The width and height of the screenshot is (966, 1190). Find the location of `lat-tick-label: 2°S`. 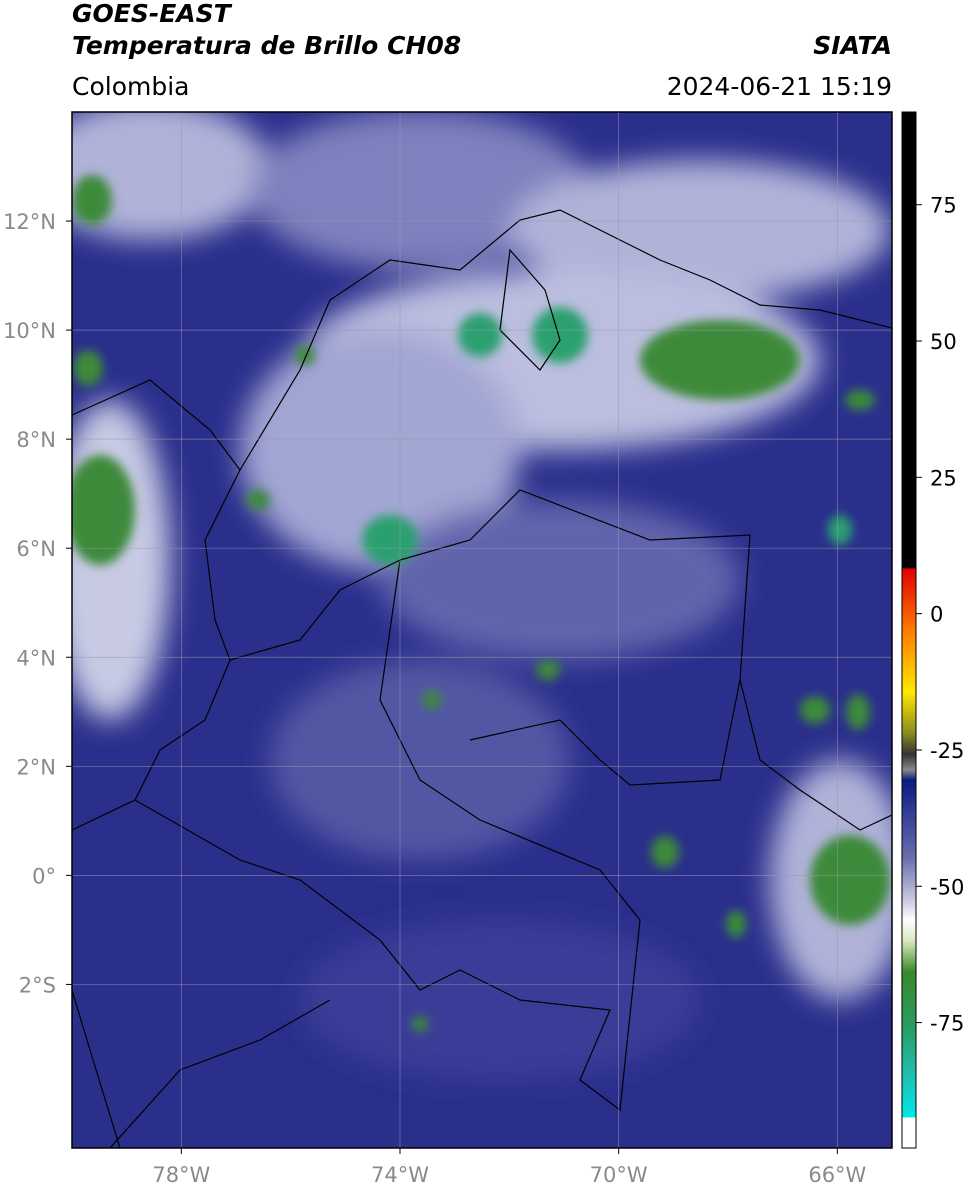

lat-tick-label: 2°S is located at coordinates (37, 985).